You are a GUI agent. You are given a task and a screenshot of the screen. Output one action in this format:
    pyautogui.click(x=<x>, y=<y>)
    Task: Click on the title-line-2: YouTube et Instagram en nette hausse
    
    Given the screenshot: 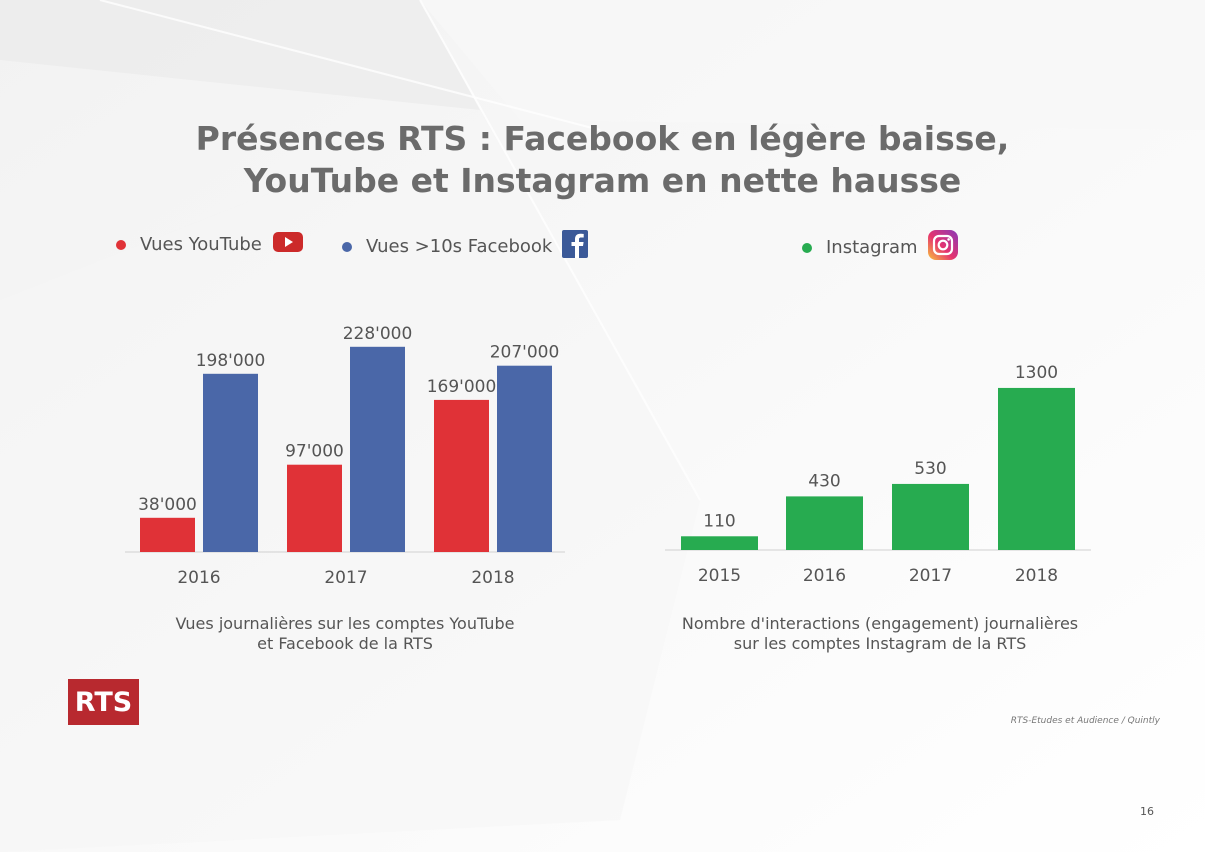 What is the action you would take?
    pyautogui.click(x=602, y=180)
    